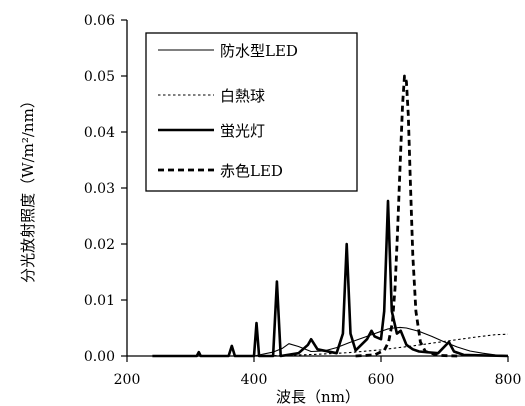 This screenshot has height=406, width=525. Describe the element at coordinates (99, 357) in the screenshot. I see `y-tick-label: 0.00` at that location.